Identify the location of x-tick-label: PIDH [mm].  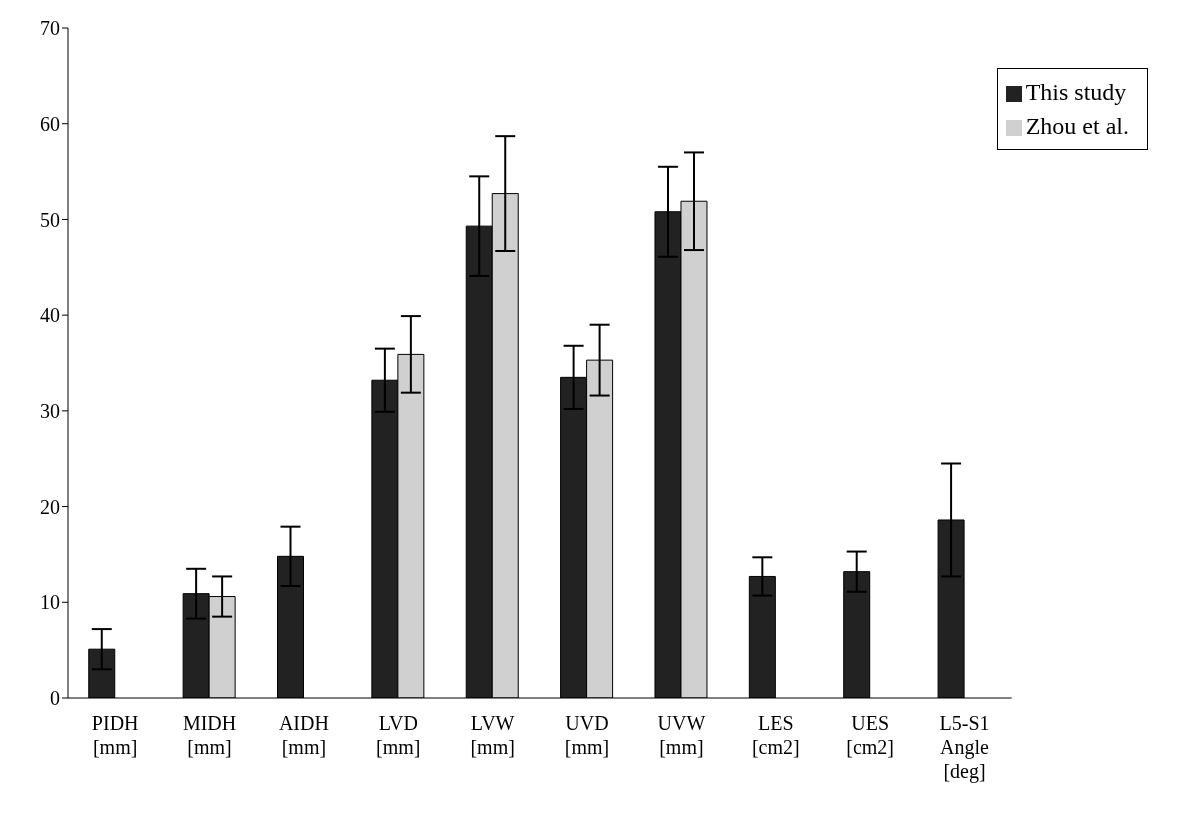
(115, 735).